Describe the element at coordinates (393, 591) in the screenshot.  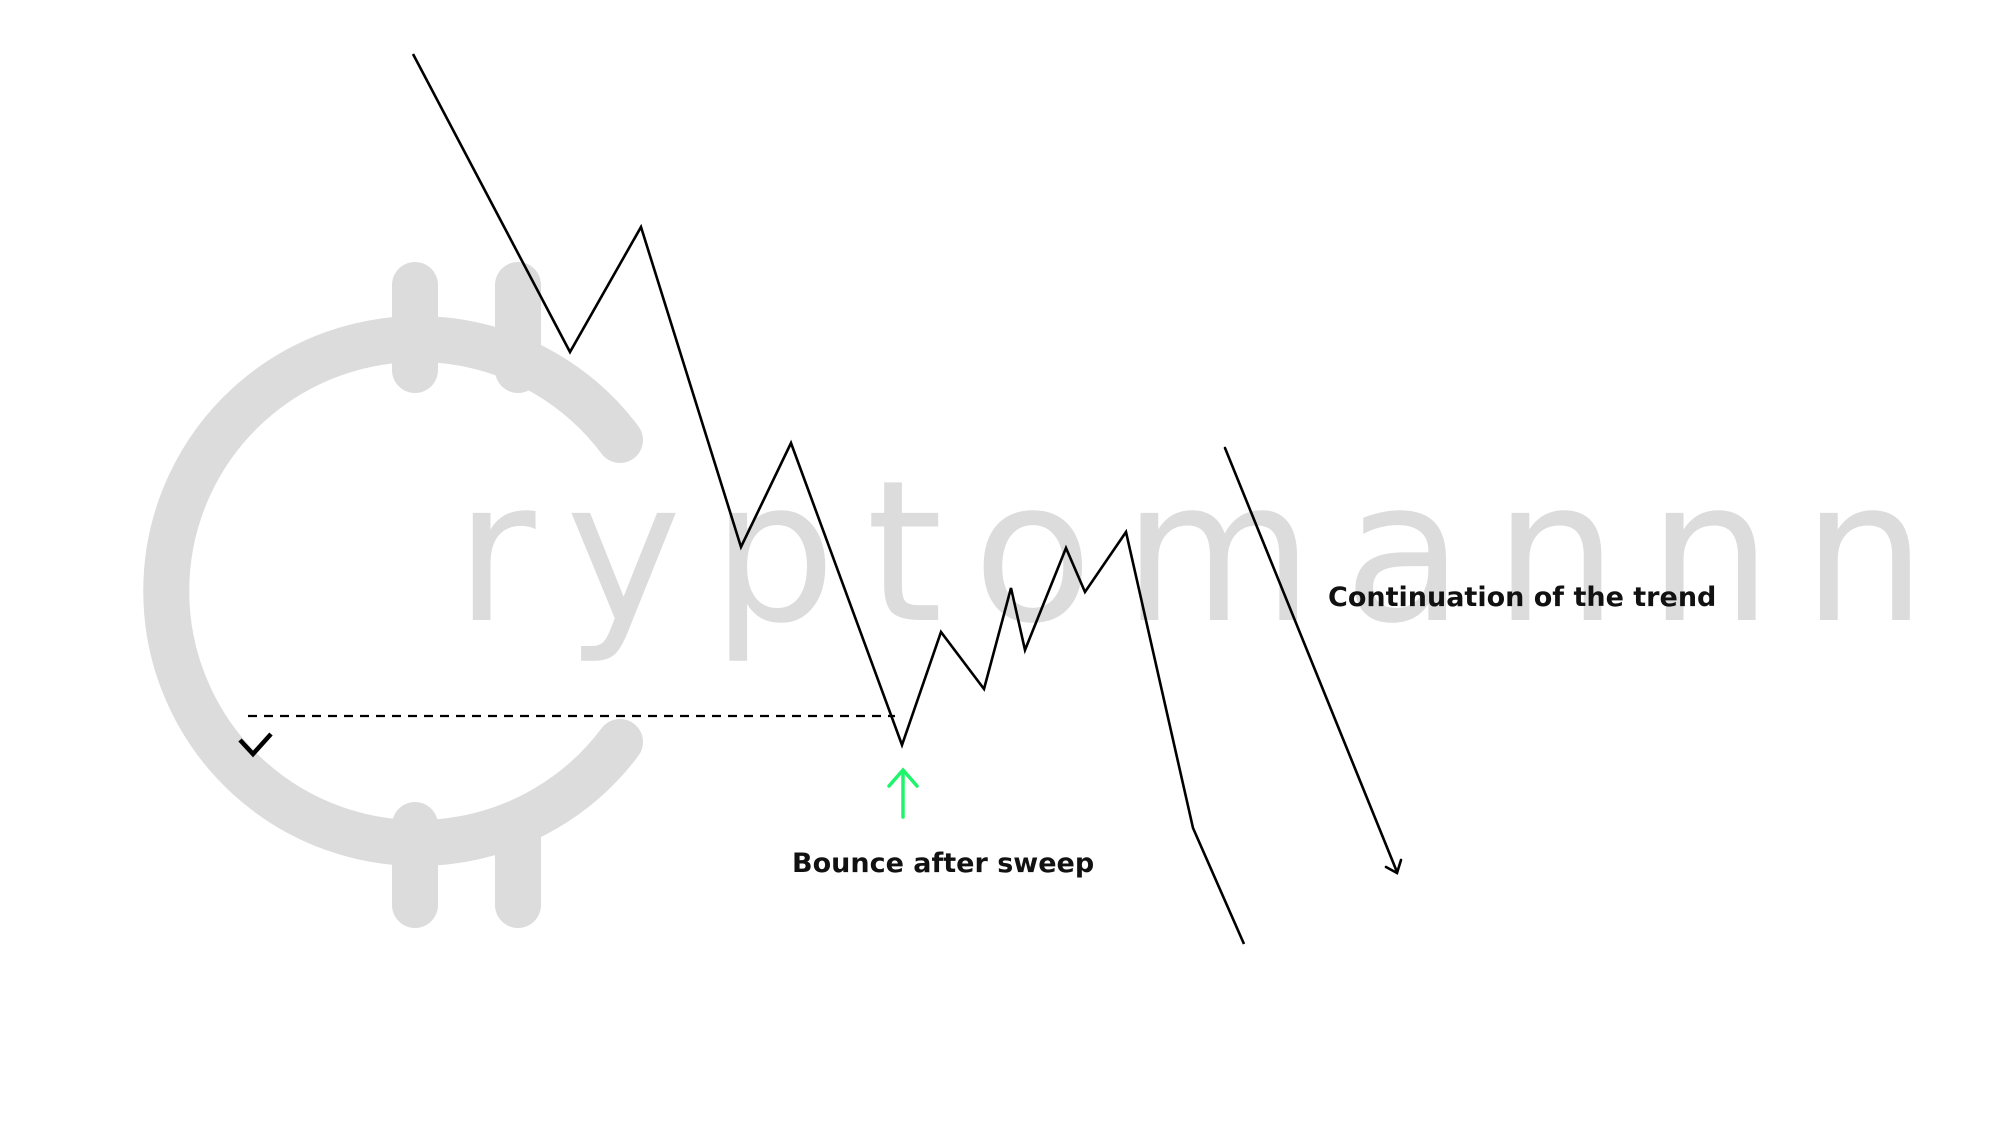
I see `watermark-c-arc` at that location.